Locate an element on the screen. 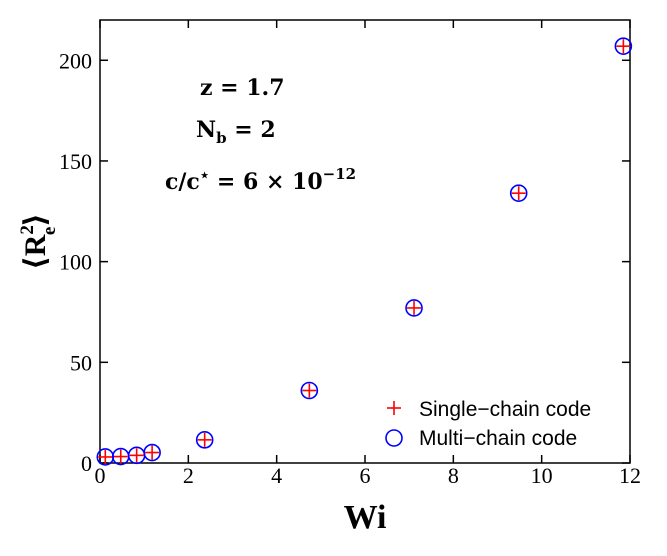 This screenshot has width=667, height=556. x-tick-label: 6 is located at coordinates (365, 475).